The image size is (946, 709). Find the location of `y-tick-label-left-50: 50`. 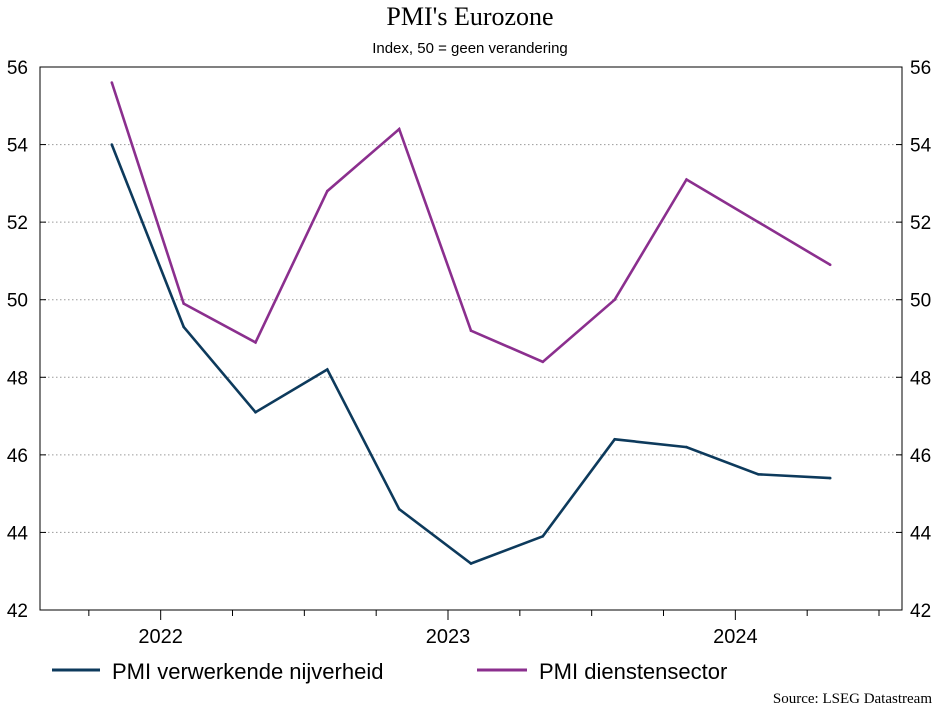

y-tick-label-left-50: 50 is located at coordinates (17, 301).